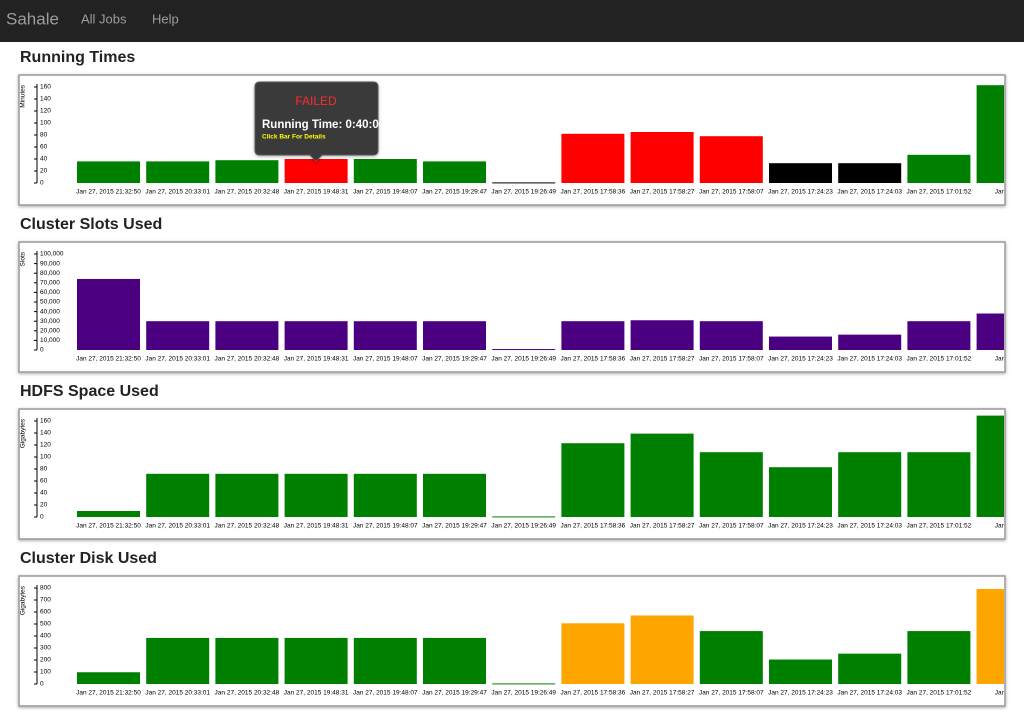  Describe the element at coordinates (45, 660) in the screenshot. I see `y-tick-label: 200` at that location.